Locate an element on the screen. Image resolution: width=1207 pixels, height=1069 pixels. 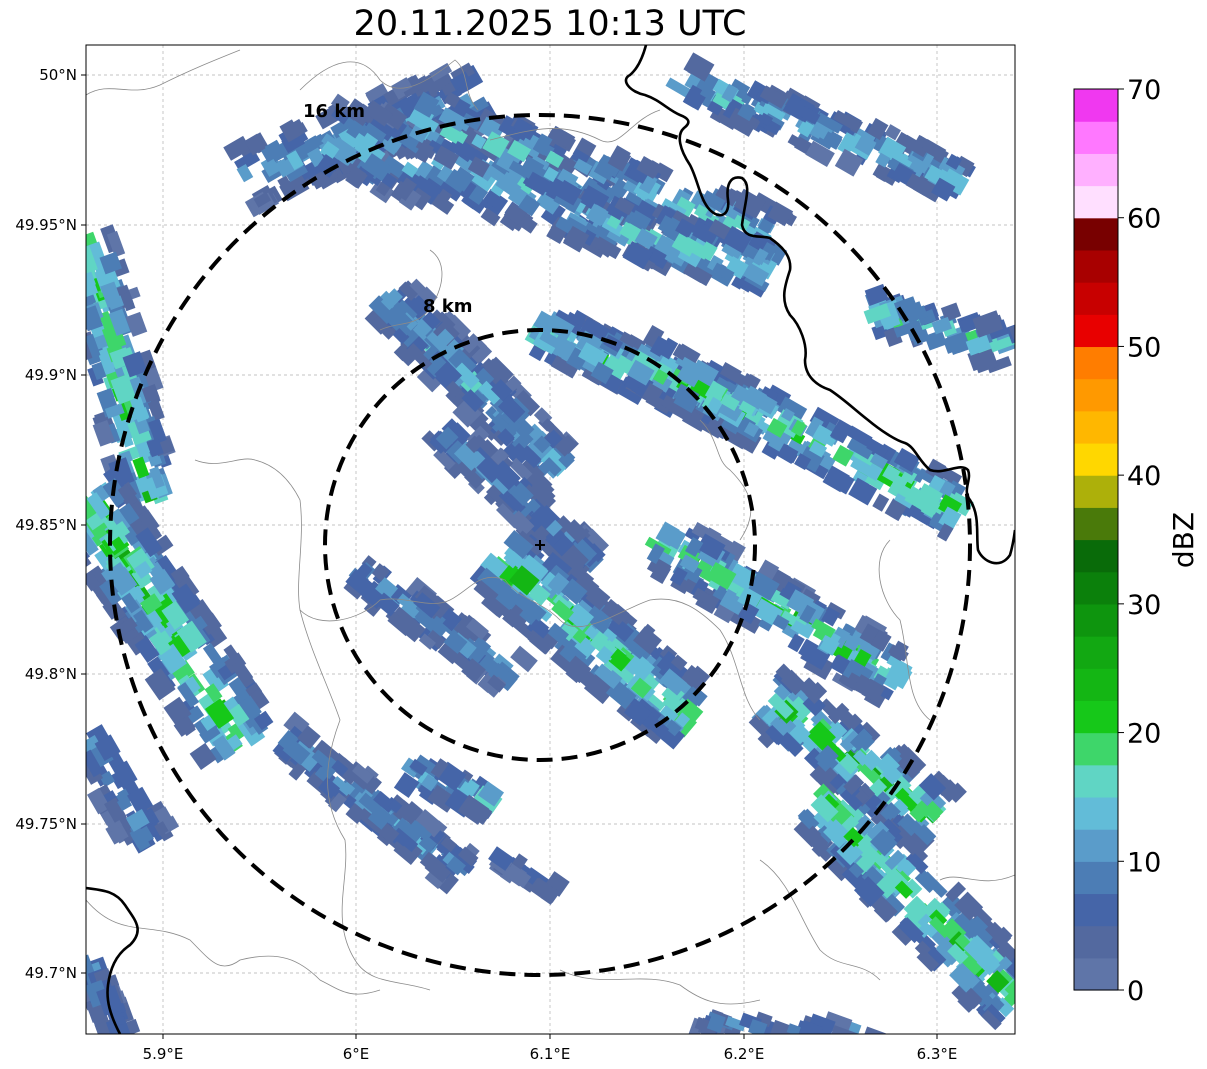
colorbar-tick-label: 0 is located at coordinates (1135, 991).